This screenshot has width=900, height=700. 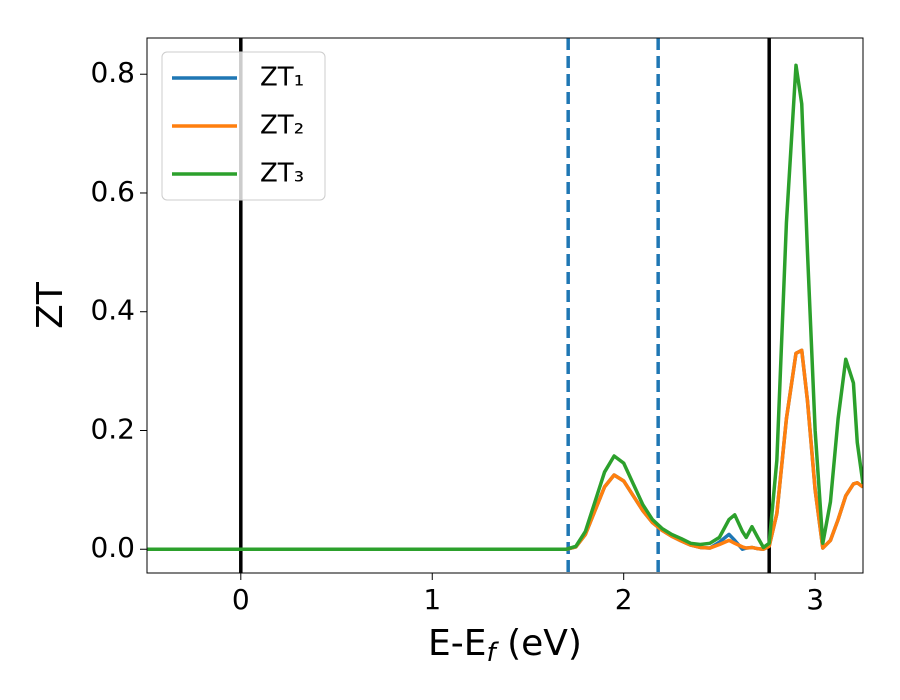 I want to click on x-axis-label: E-Ef (eV), so click(x=505, y=645).